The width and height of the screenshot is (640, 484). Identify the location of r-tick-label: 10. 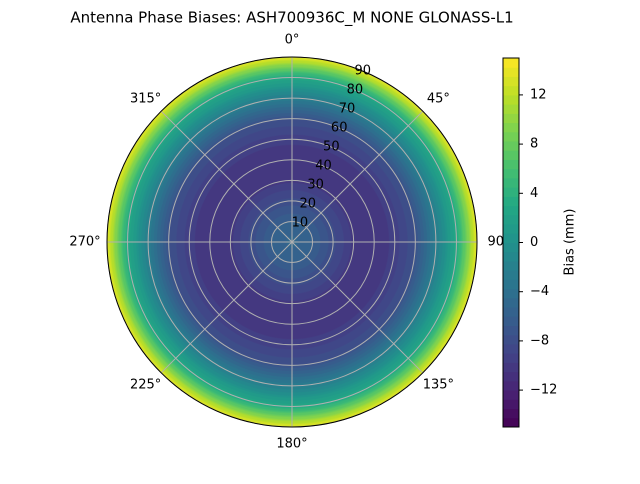
(300, 223).